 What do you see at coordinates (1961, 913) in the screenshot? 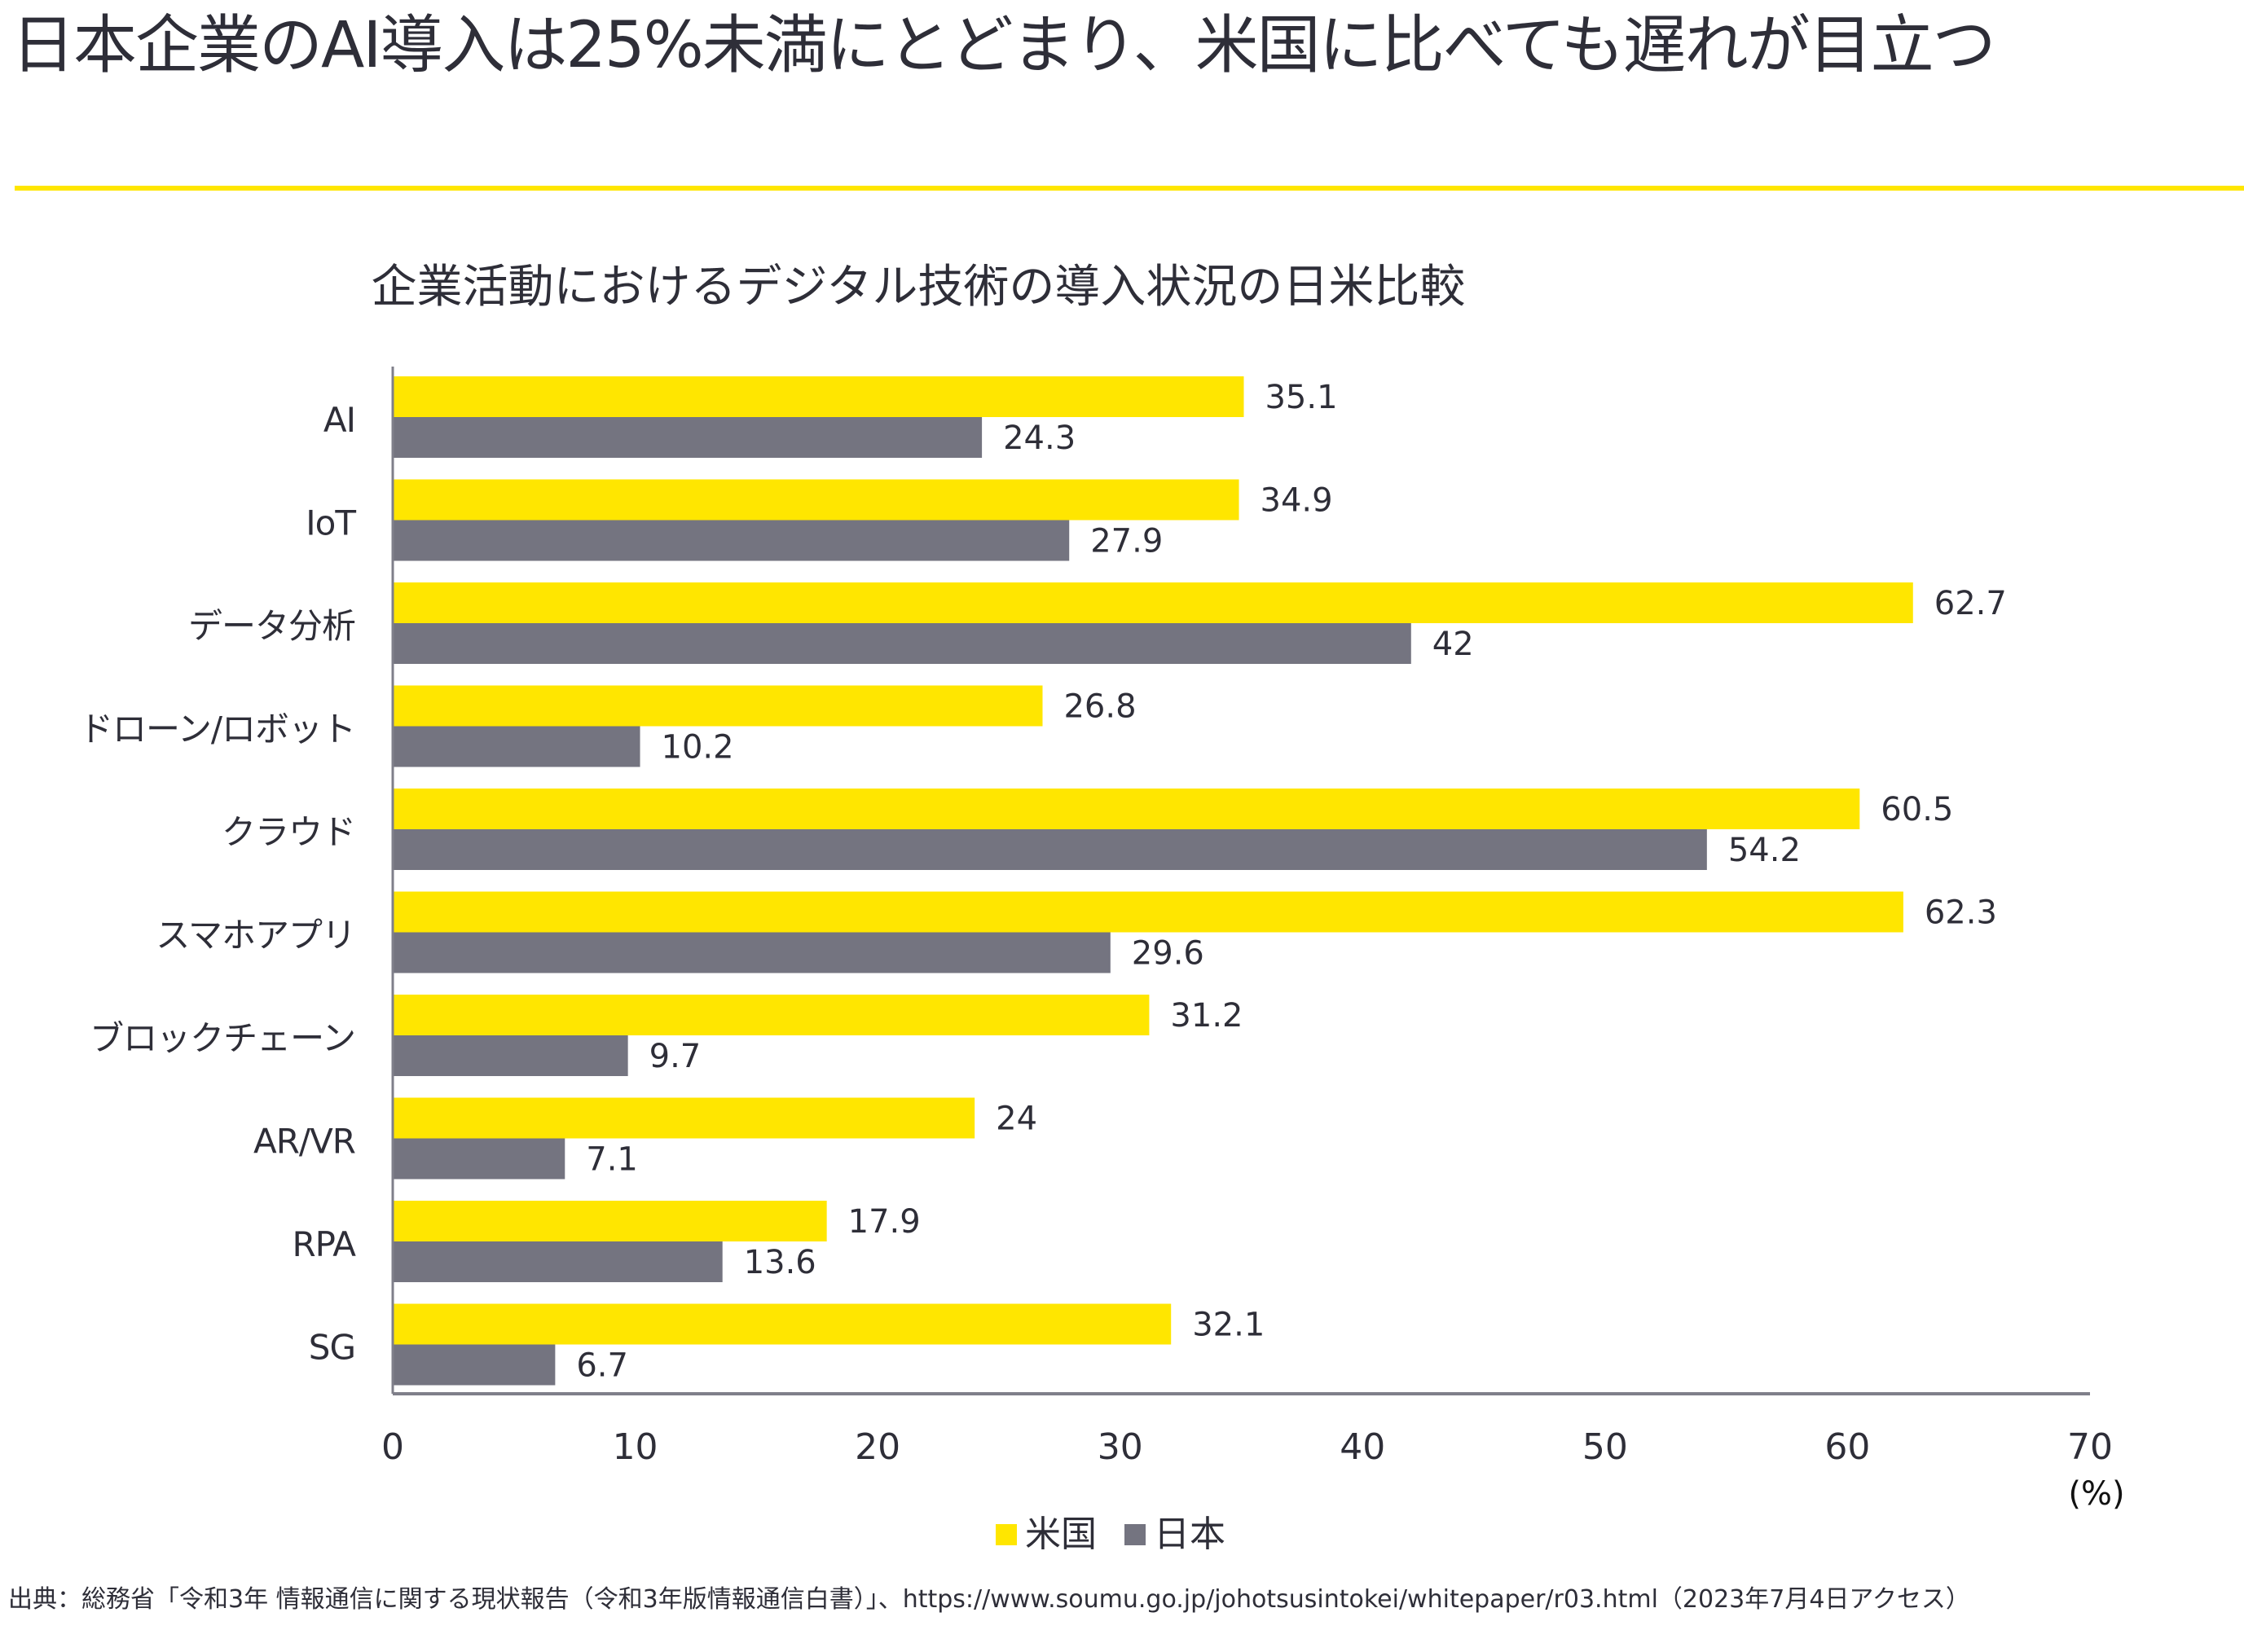
I see `data-label-us: 62.3` at bounding box center [1961, 913].